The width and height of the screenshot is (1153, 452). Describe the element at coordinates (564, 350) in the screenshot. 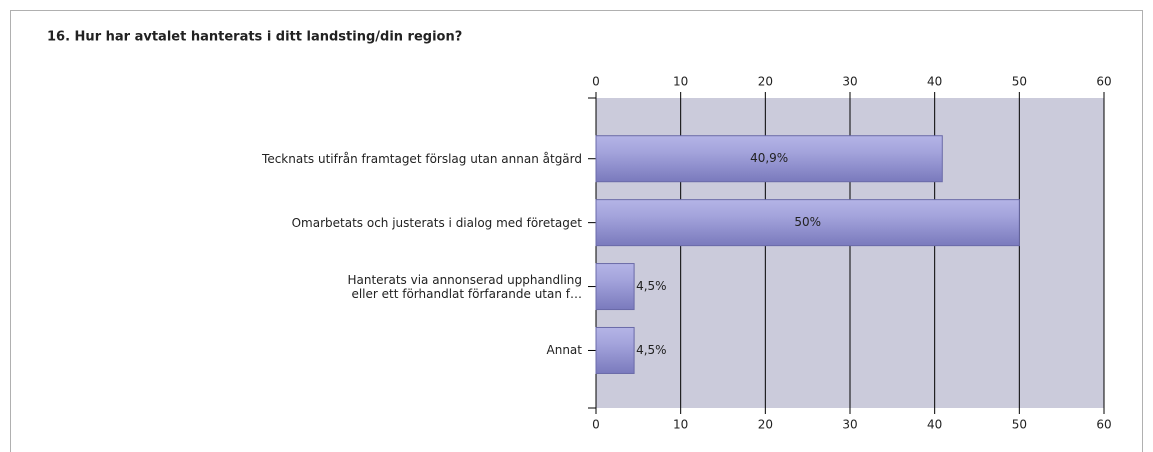

I see `category-label: Annat` at that location.